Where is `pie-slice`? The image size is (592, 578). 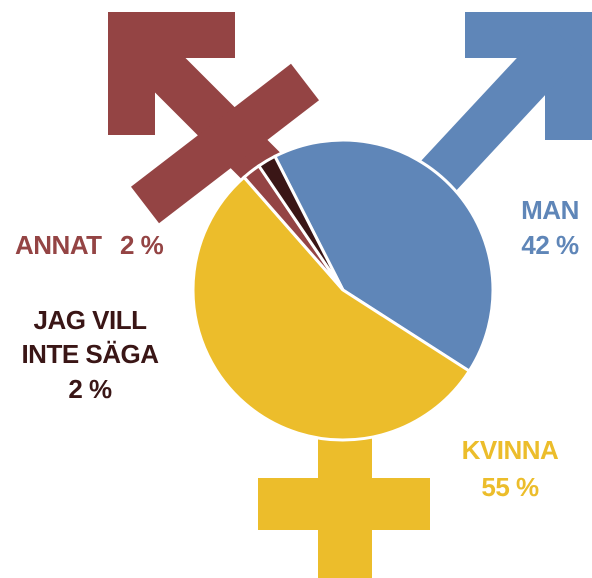 pie-slice is located at coordinates (300, 222).